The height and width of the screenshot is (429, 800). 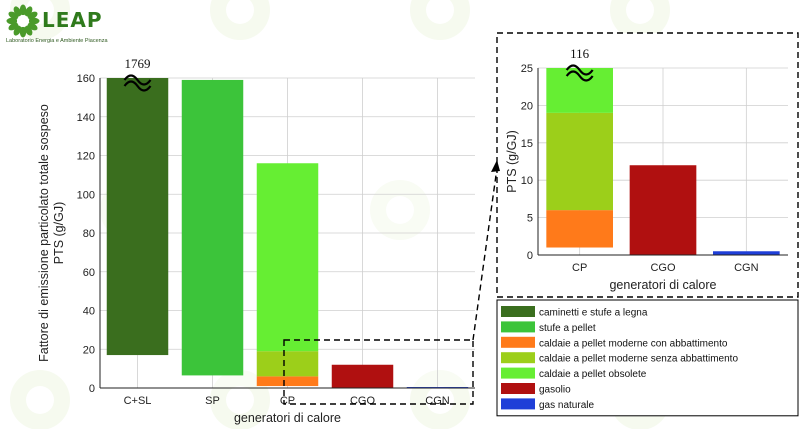 I want to click on legend-label-caminetti-e-stufe-a-legna: caminetti e stufe a legna, so click(x=593, y=313).